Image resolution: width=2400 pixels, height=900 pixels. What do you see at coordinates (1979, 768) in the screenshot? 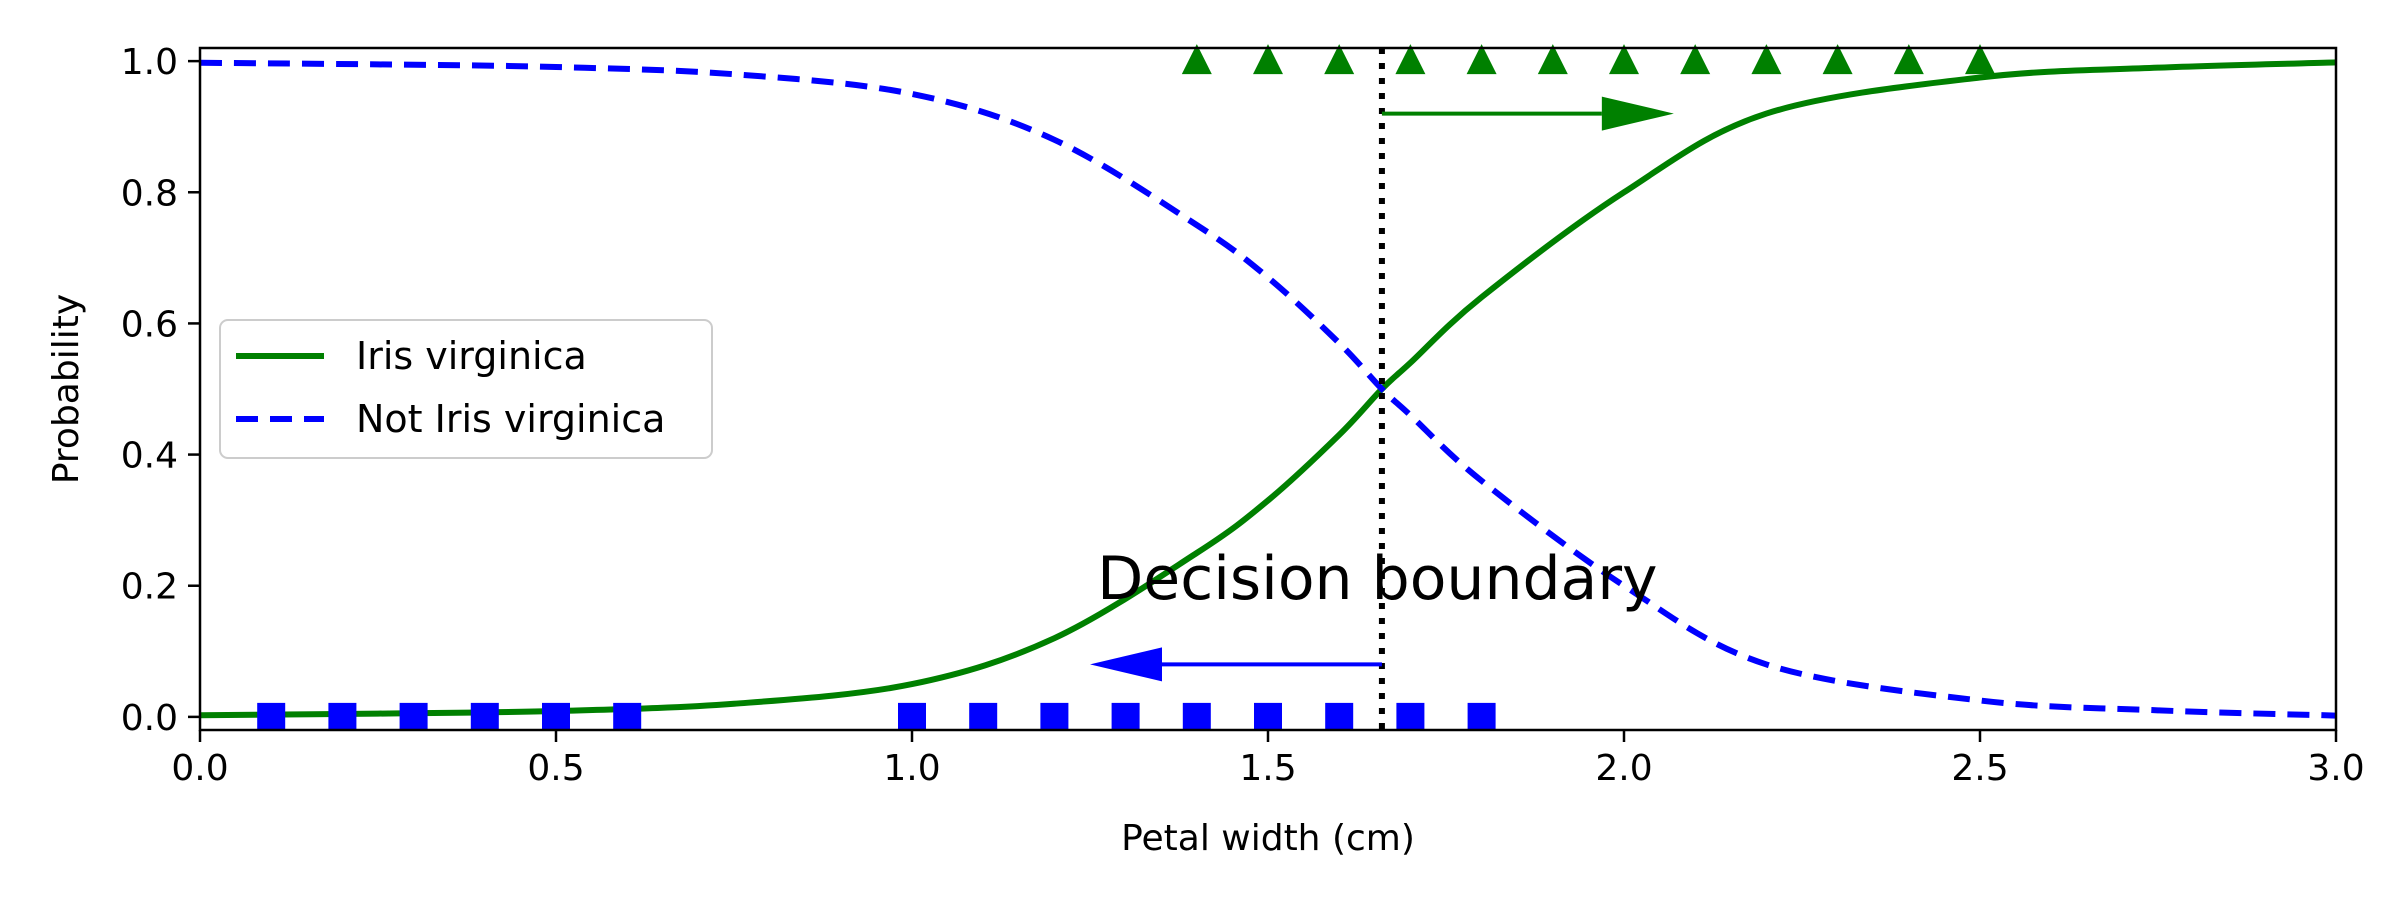
I see `x-tick-label: 2.5` at bounding box center [1979, 768].